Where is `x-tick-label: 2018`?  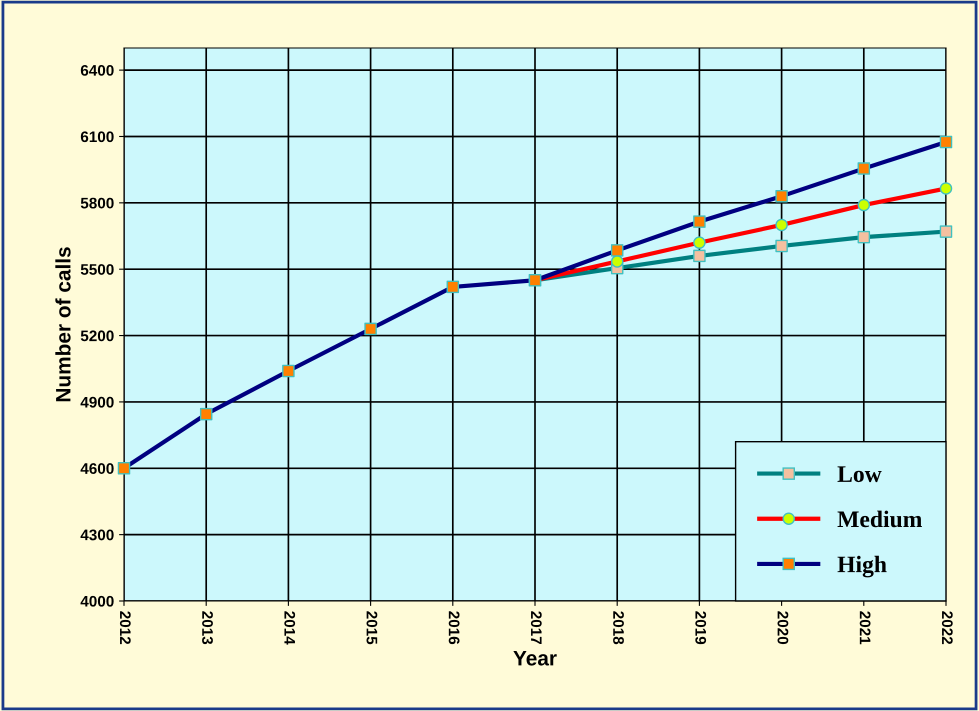 x-tick-label: 2018 is located at coordinates (618, 627).